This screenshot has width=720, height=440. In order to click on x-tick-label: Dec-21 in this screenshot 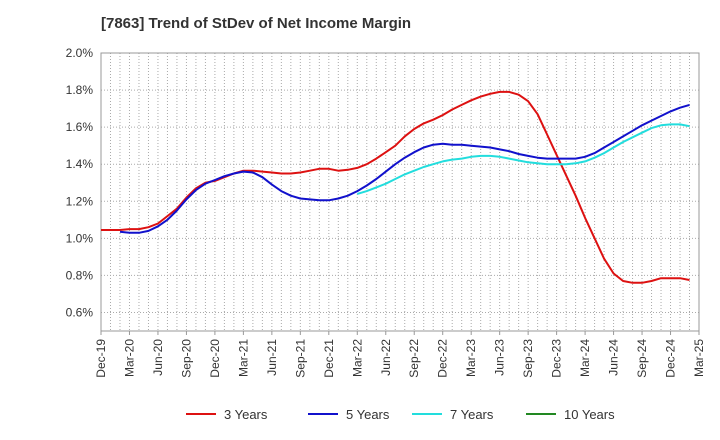, I will do `click(329, 358)`.